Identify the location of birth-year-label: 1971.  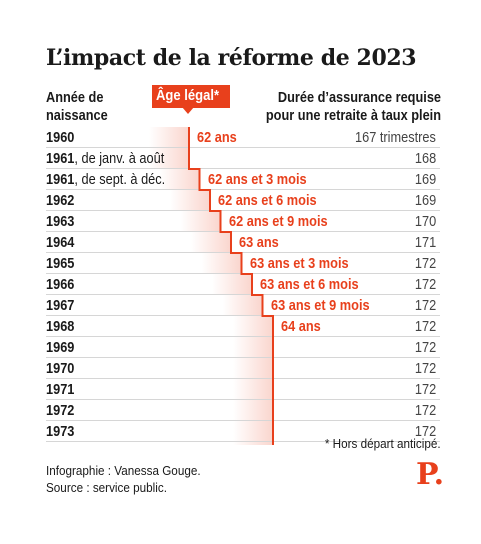
(60, 390).